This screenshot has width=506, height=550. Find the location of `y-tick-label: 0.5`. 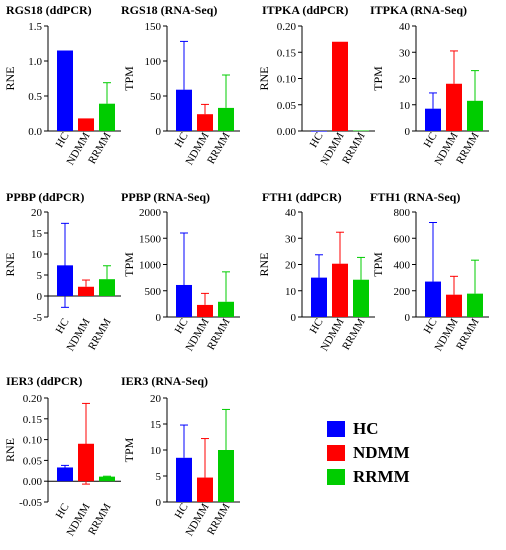

y-tick-label: 0.5 is located at coordinates (35, 97).